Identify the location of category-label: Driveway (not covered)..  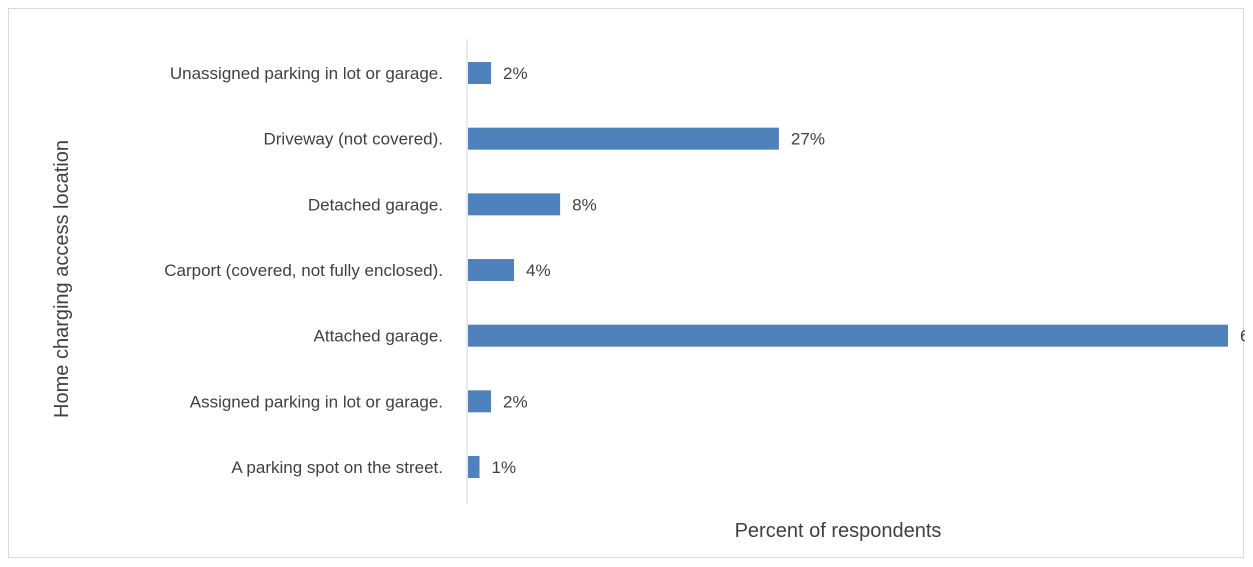
(353, 139).